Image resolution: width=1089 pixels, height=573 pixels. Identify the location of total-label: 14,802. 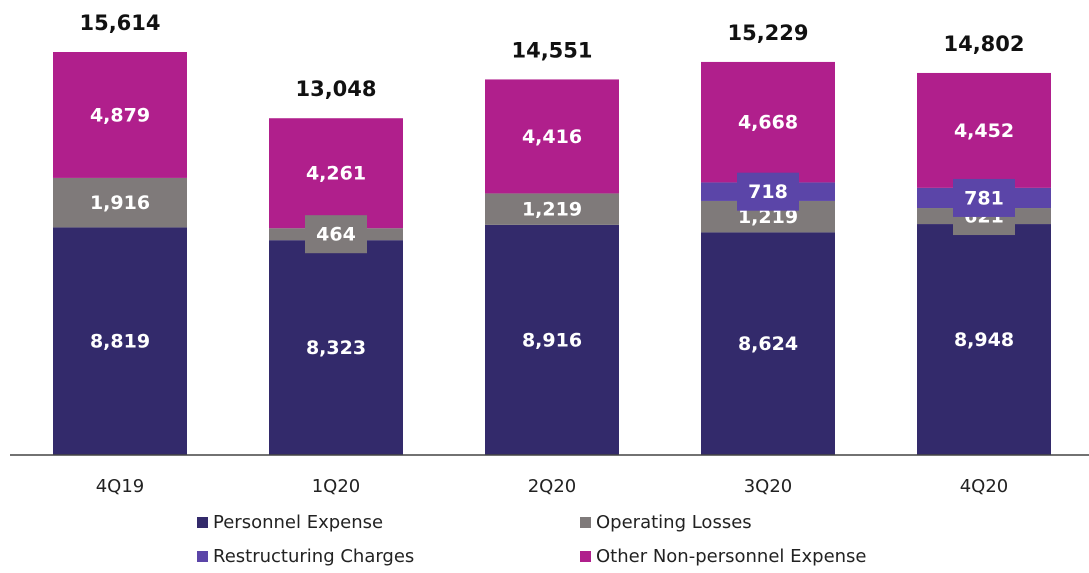
(983, 44).